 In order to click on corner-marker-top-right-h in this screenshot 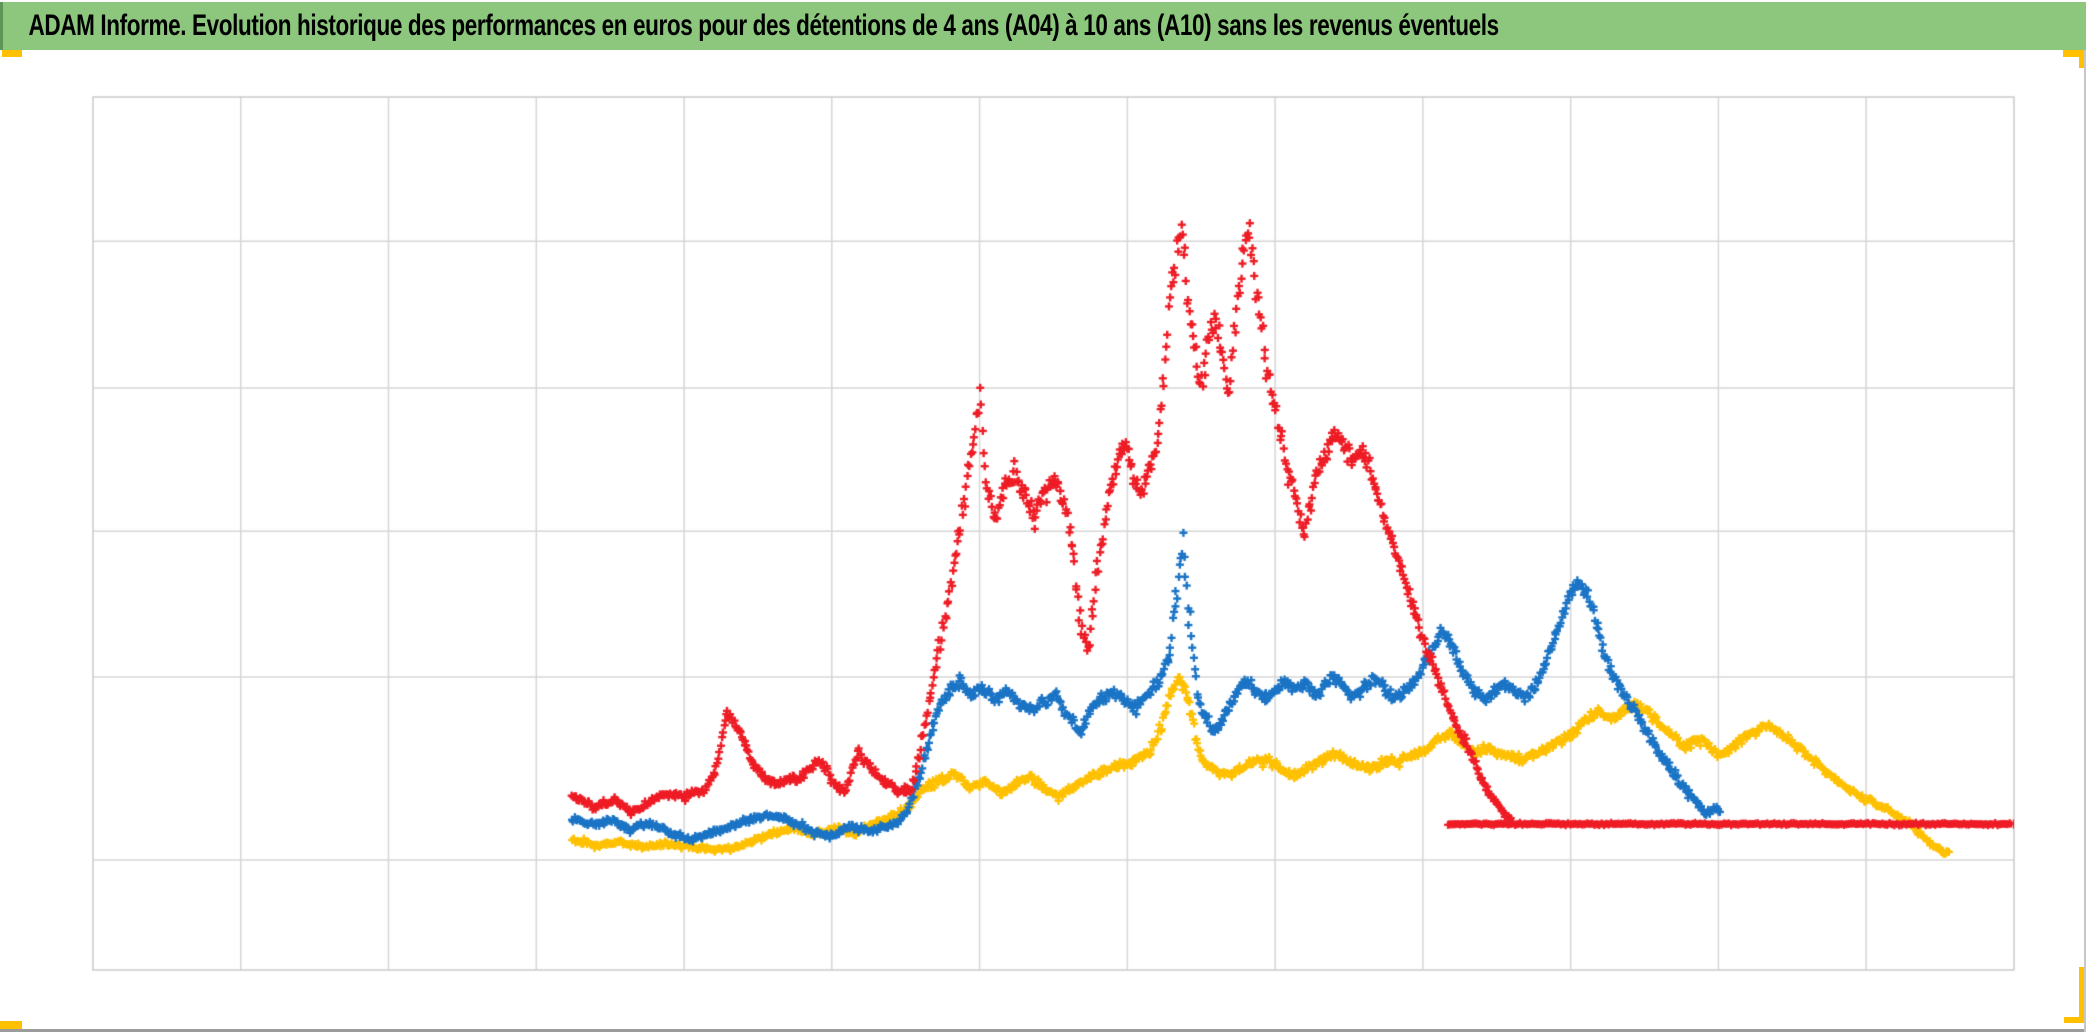, I will do `click(2074, 53)`.